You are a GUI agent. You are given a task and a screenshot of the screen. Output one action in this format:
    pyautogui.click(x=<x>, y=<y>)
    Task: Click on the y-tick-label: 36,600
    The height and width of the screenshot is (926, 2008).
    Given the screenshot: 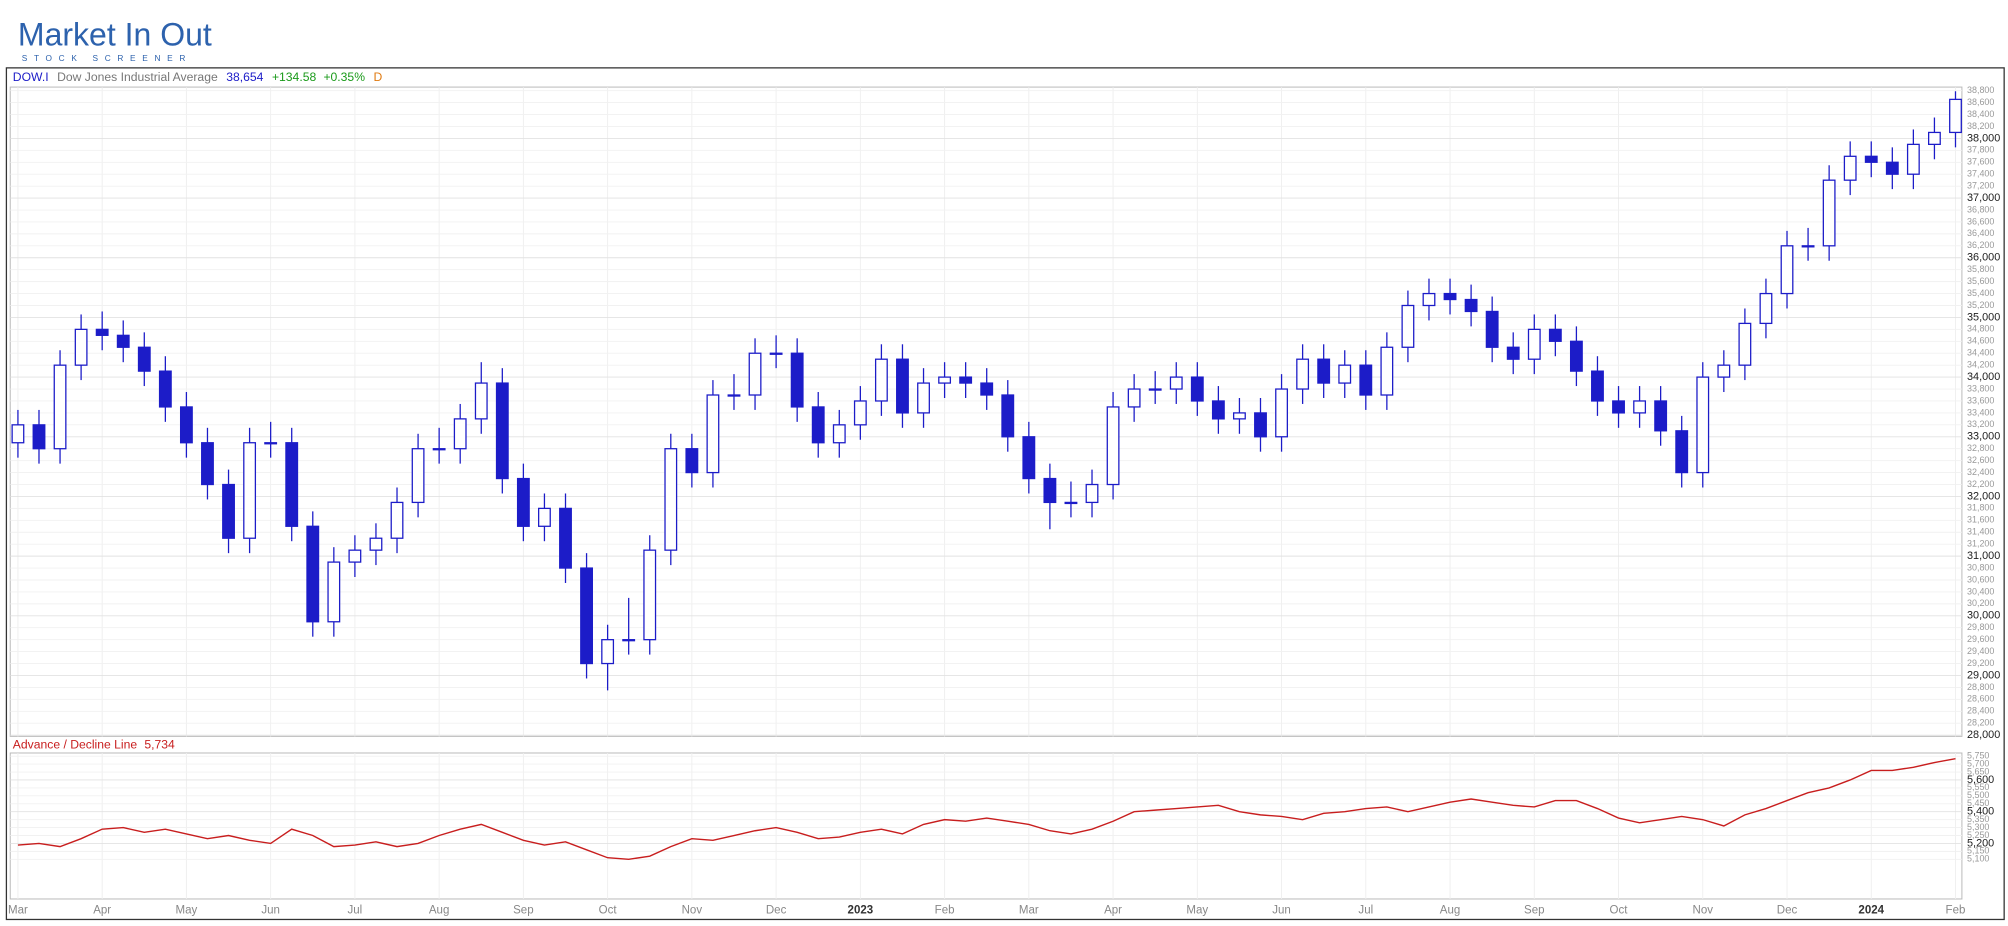 What is the action you would take?
    pyautogui.click(x=1980, y=221)
    